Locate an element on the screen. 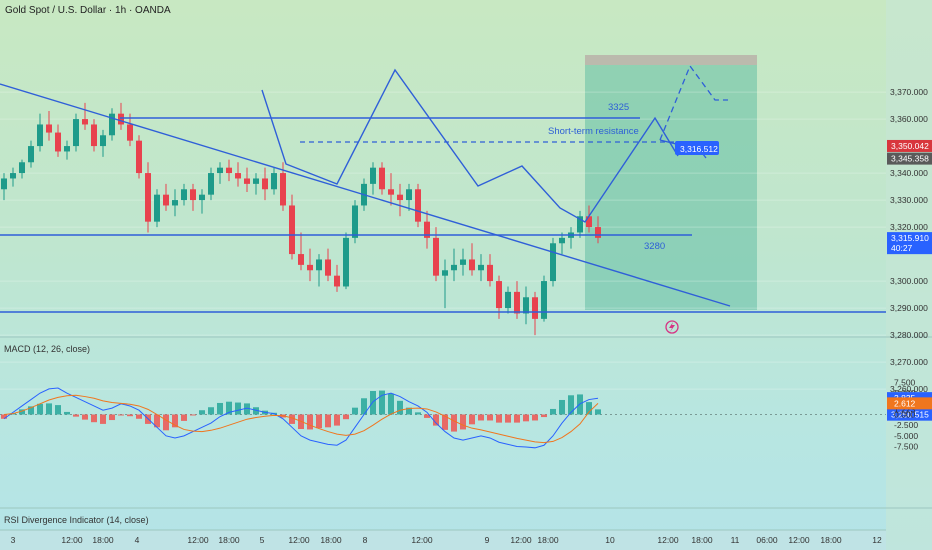  macd-line is located at coordinates (301, 418).